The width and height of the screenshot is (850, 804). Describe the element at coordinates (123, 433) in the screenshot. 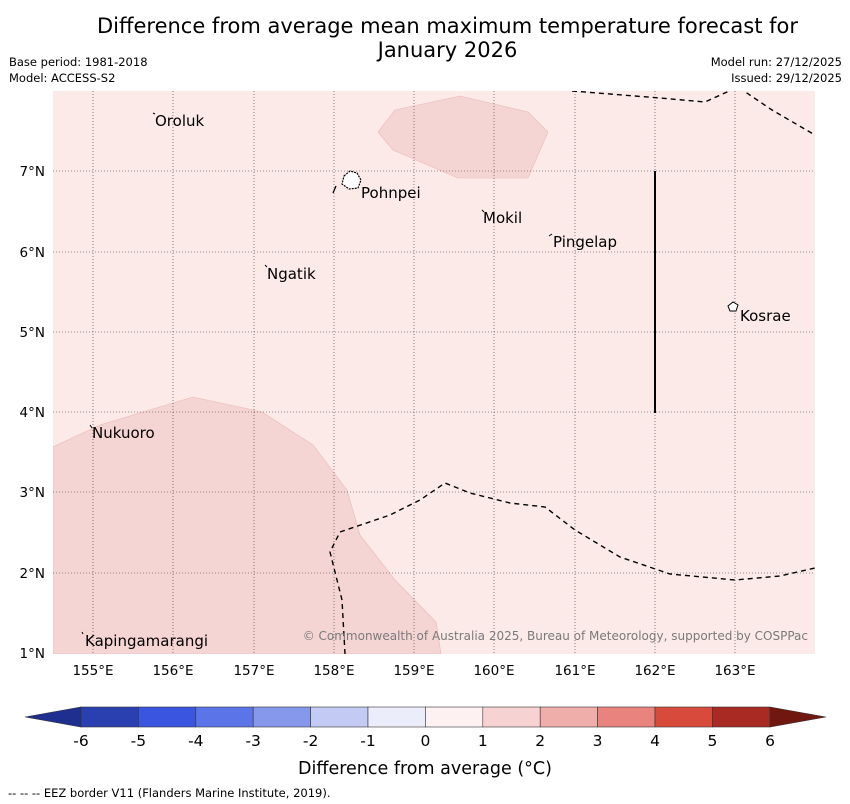

I see `label-nukuoro: Nukuoro` at that location.